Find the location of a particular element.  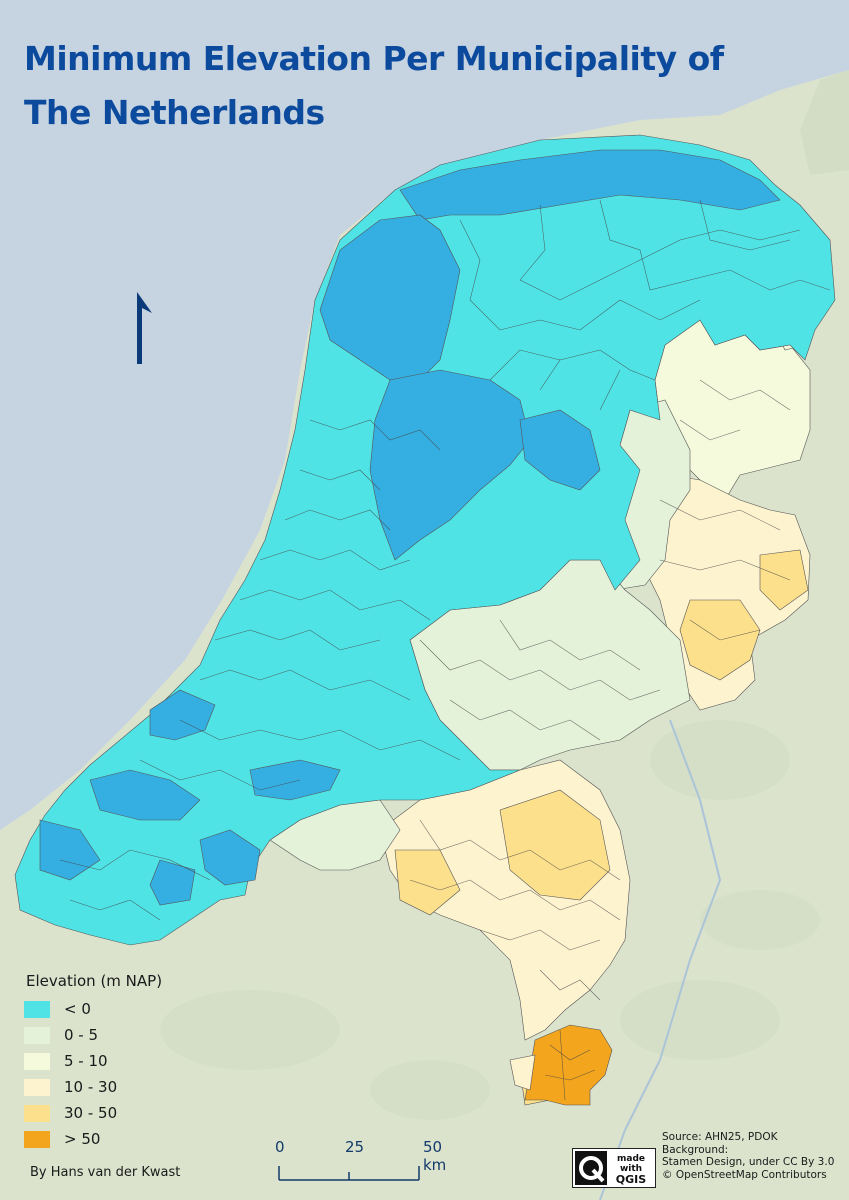

legend-item: 10 - 30 is located at coordinates (92, 1087).